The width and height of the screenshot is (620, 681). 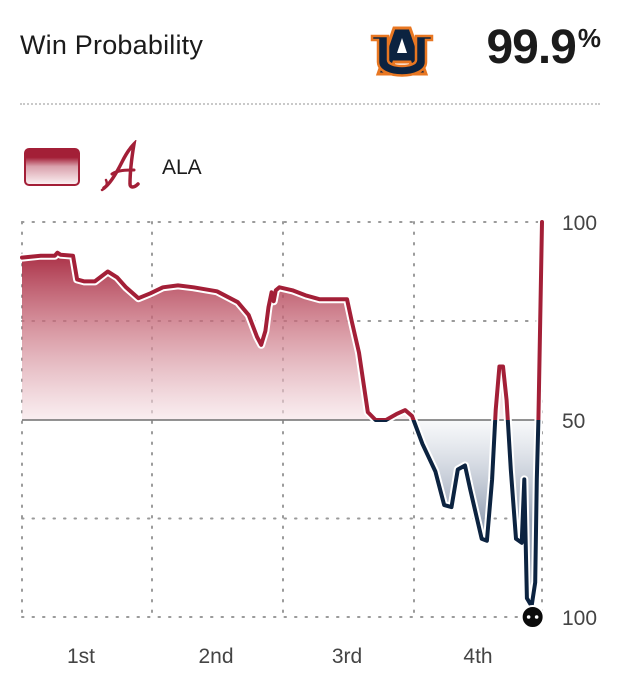 What do you see at coordinates (310, 104) in the screenshot?
I see `header-divider` at bounding box center [310, 104].